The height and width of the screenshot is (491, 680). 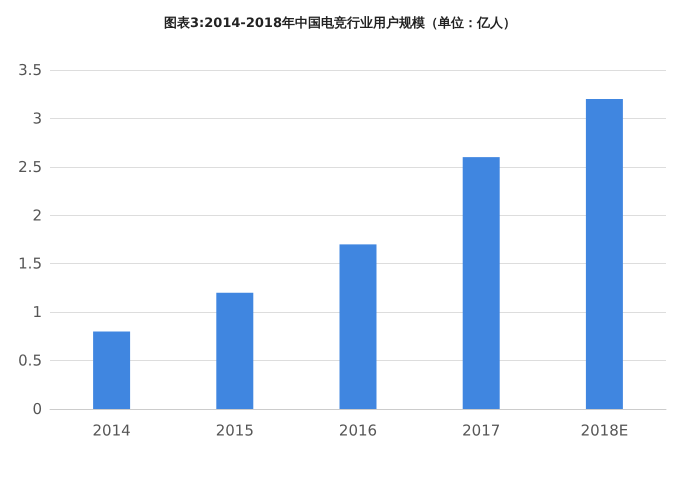 What do you see at coordinates (340, 23) in the screenshot?
I see `chart-title: 图表3:2014-2018年中国电竞行业用户规模（单位：亿人）` at bounding box center [340, 23].